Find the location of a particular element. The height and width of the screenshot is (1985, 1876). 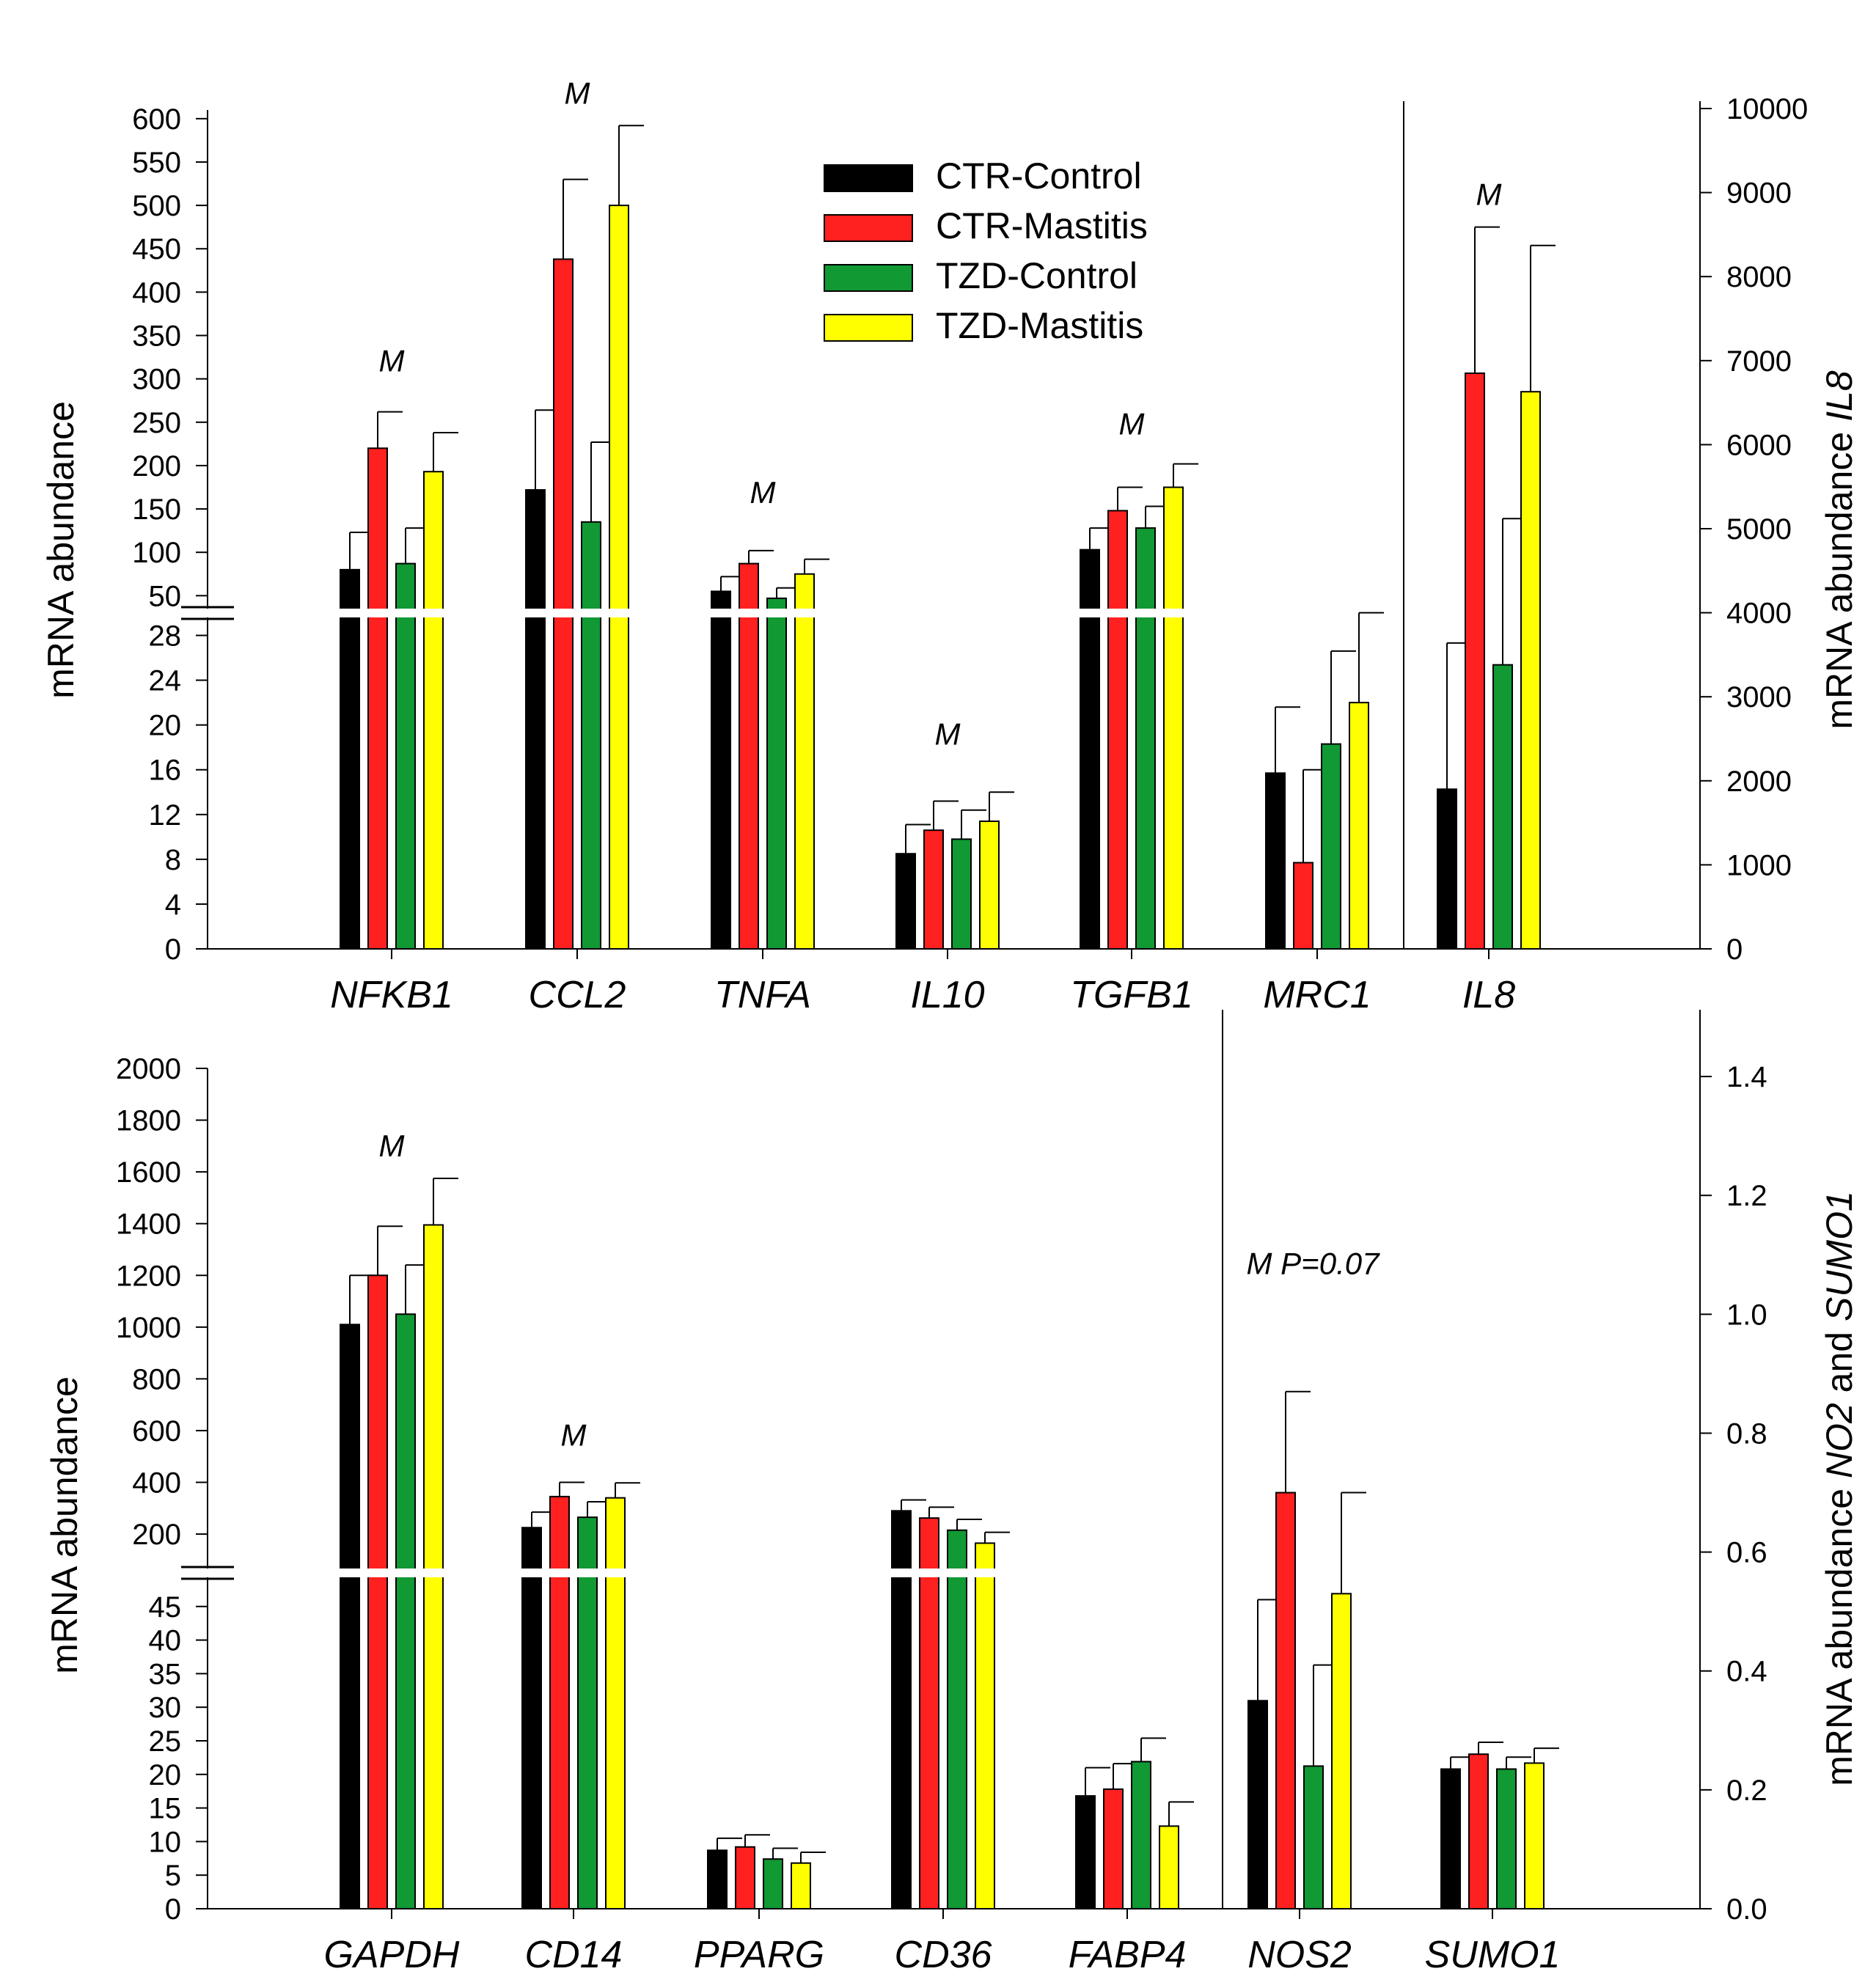

bar-pparg-ctr-control is located at coordinates (717, 1879).